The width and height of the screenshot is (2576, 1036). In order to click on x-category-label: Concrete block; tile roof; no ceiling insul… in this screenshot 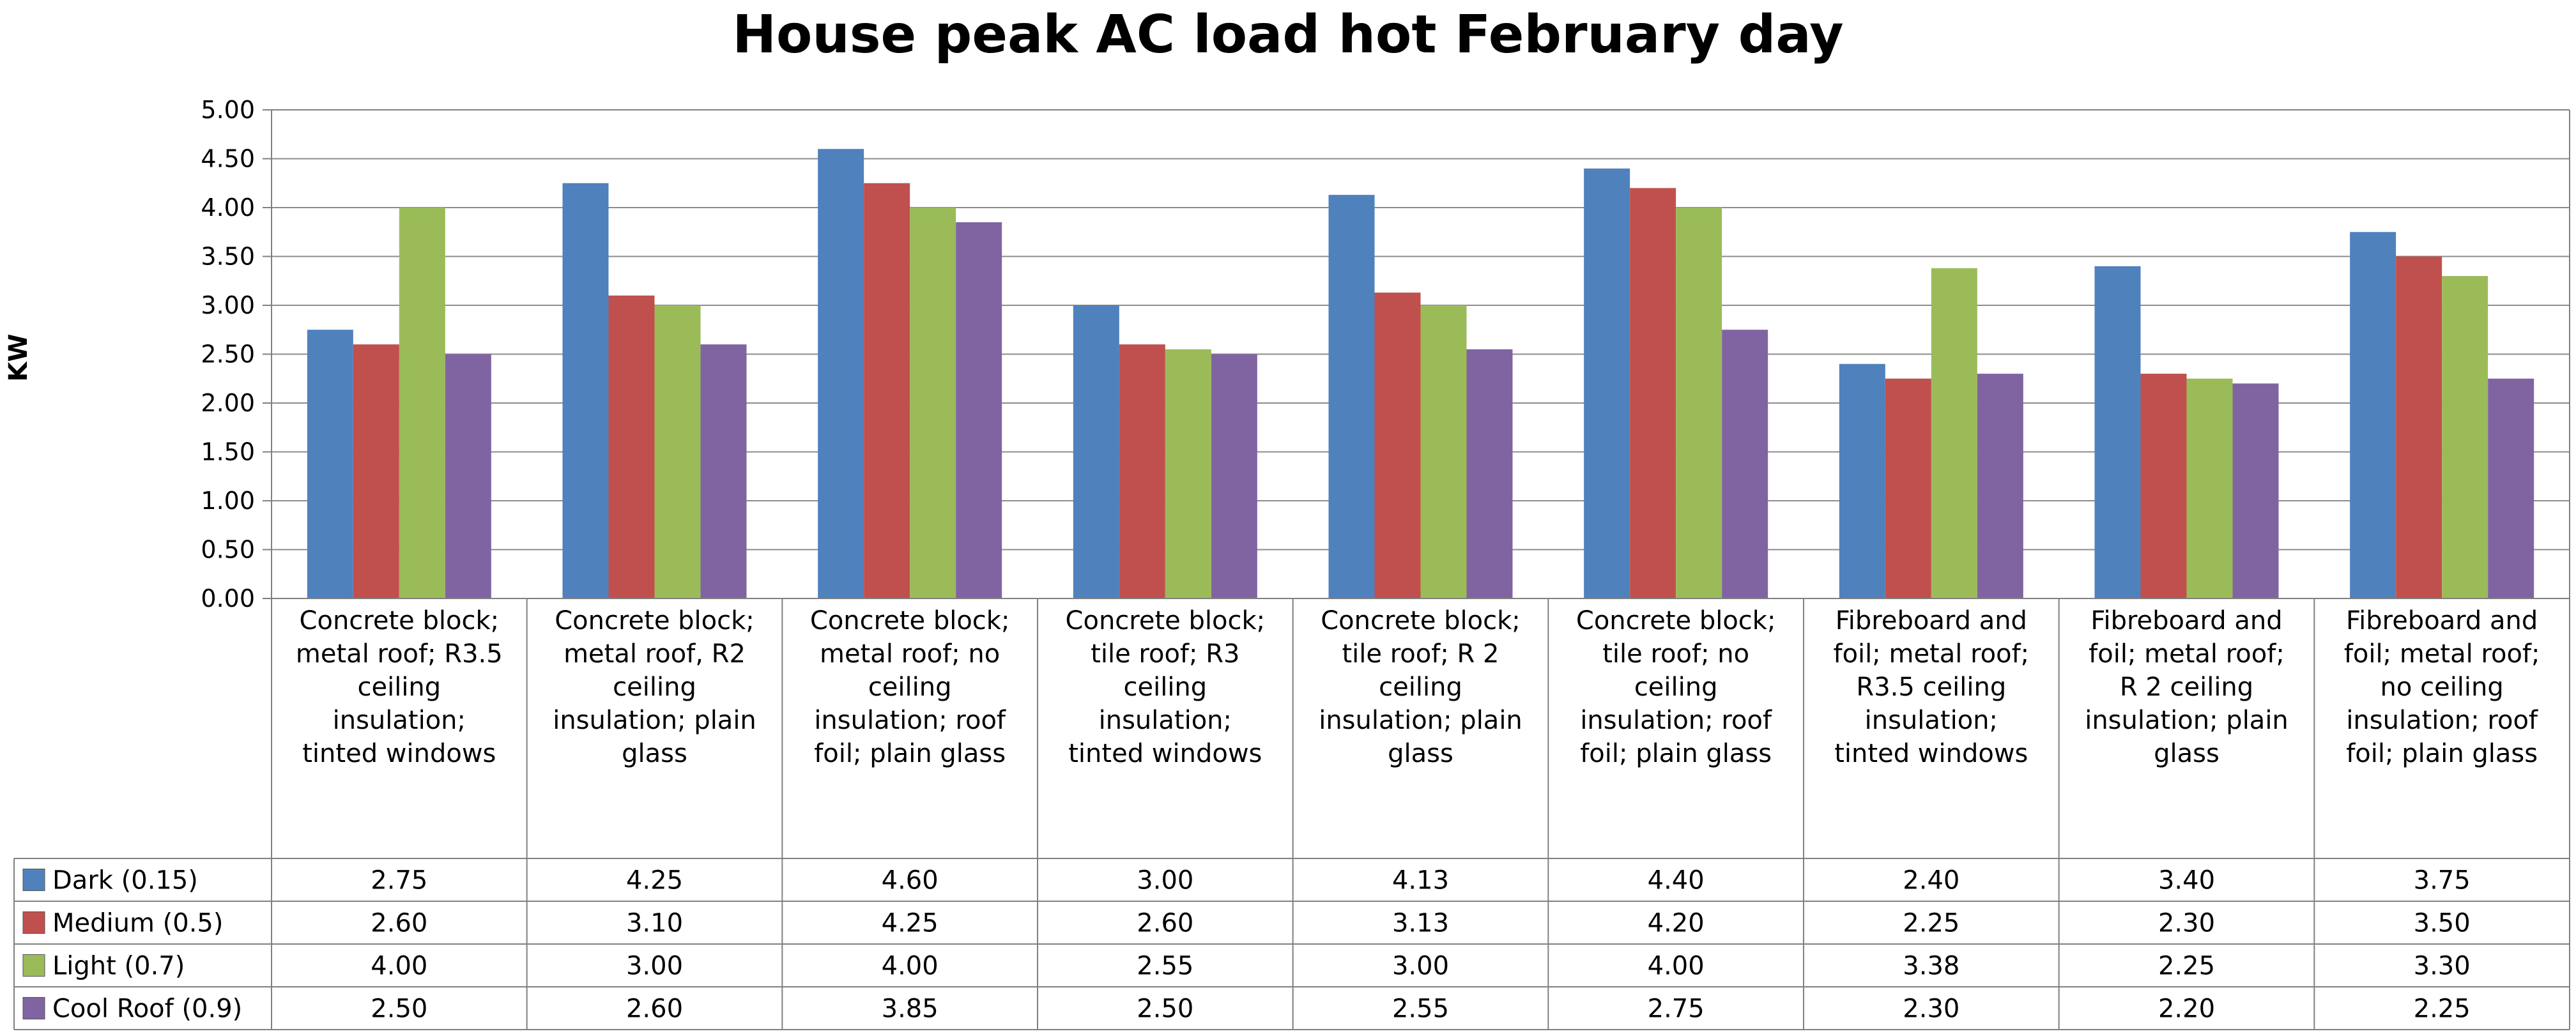, I will do `click(1676, 687)`.